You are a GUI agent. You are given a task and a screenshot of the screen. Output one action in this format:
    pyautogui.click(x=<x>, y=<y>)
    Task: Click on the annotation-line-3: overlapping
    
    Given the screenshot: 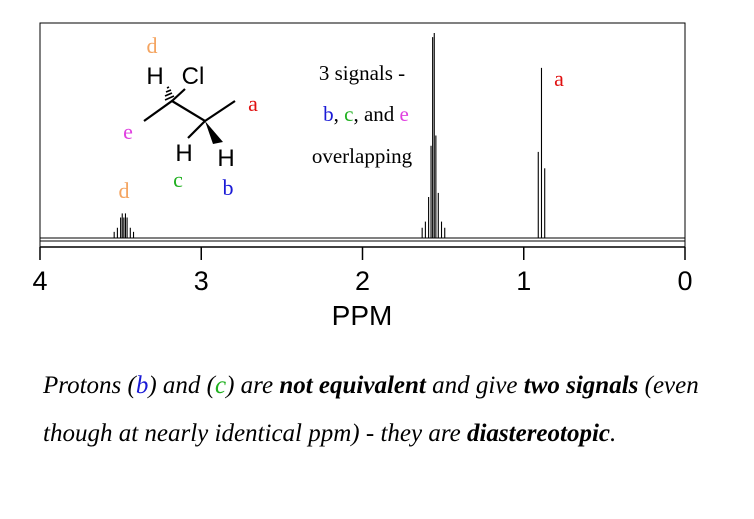 What is the action you would take?
    pyautogui.click(x=362, y=156)
    